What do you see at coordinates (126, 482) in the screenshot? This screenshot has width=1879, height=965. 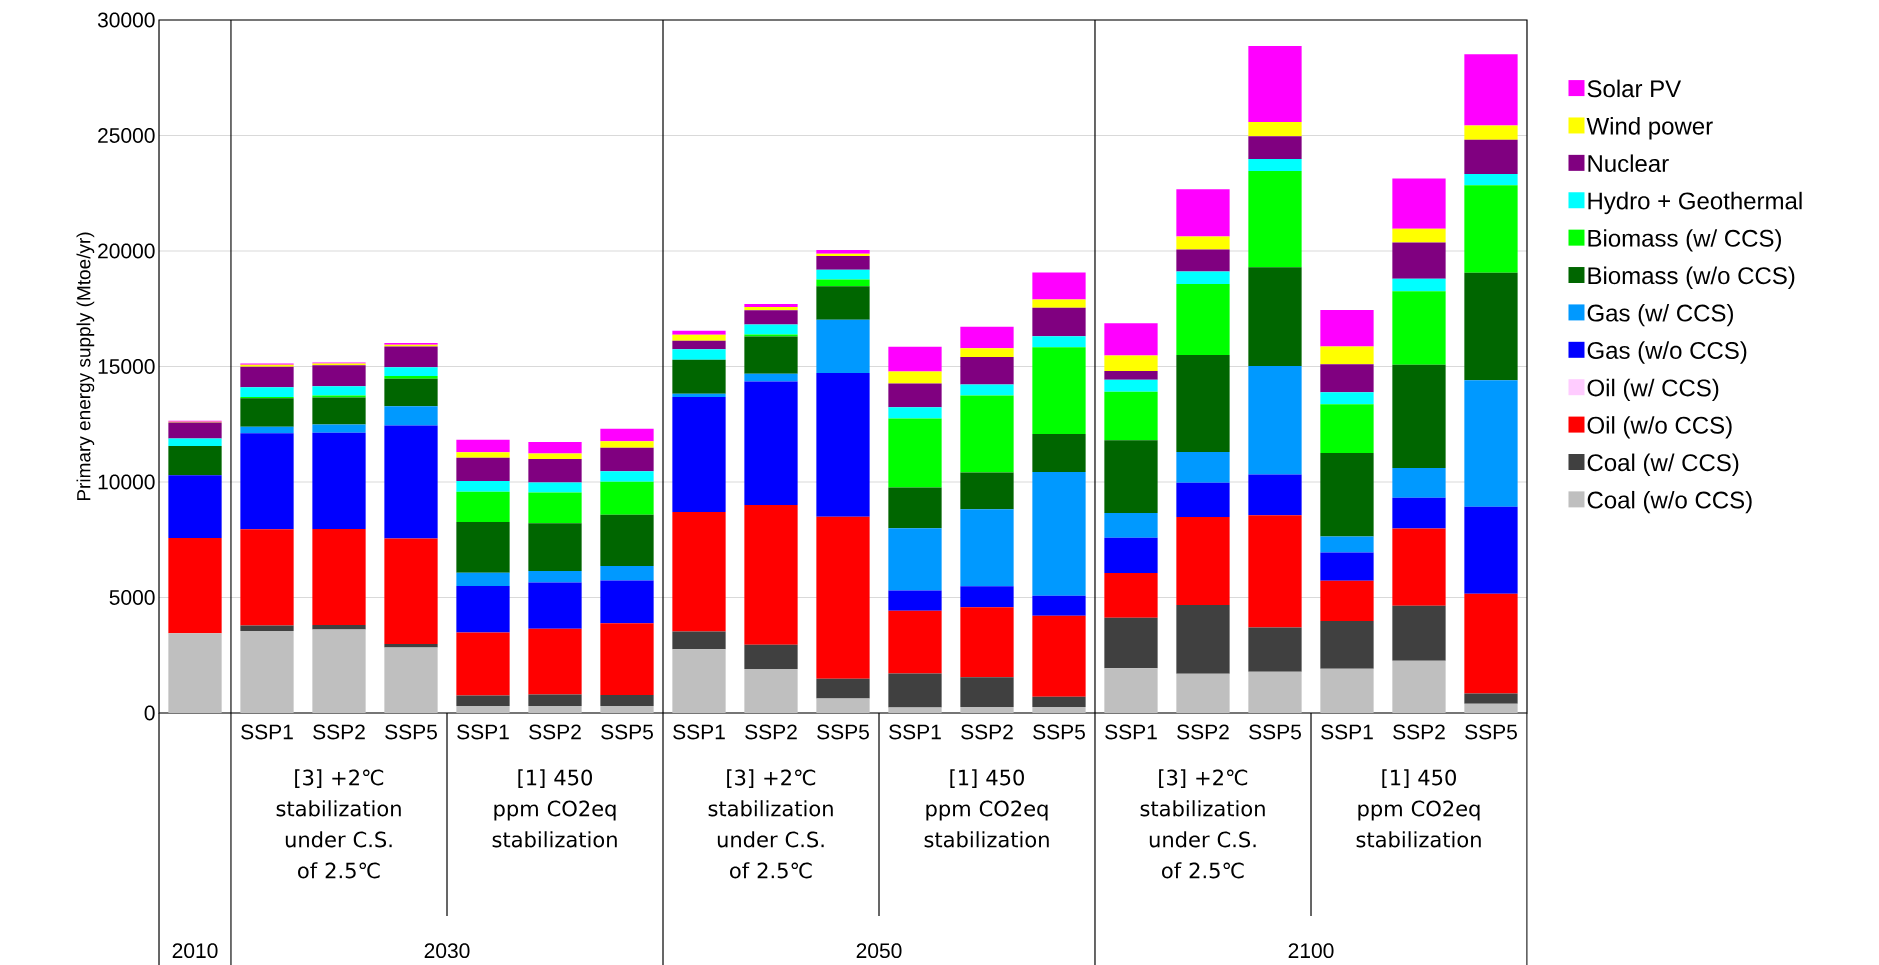 I see `y-tick-label: 10000` at bounding box center [126, 482].